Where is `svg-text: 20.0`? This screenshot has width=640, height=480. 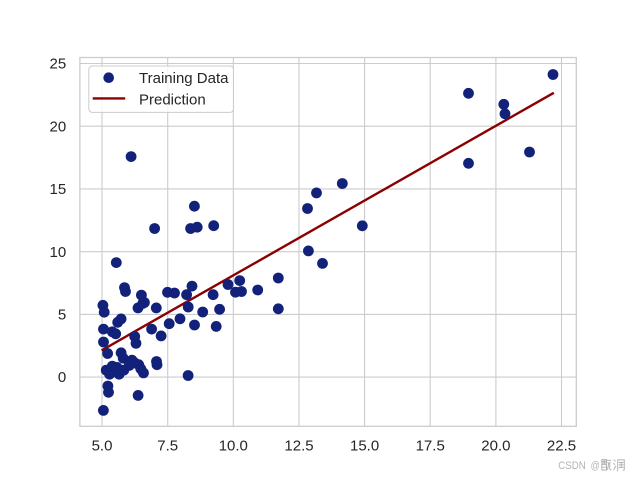 svg-text: 20.0 is located at coordinates (495, 446).